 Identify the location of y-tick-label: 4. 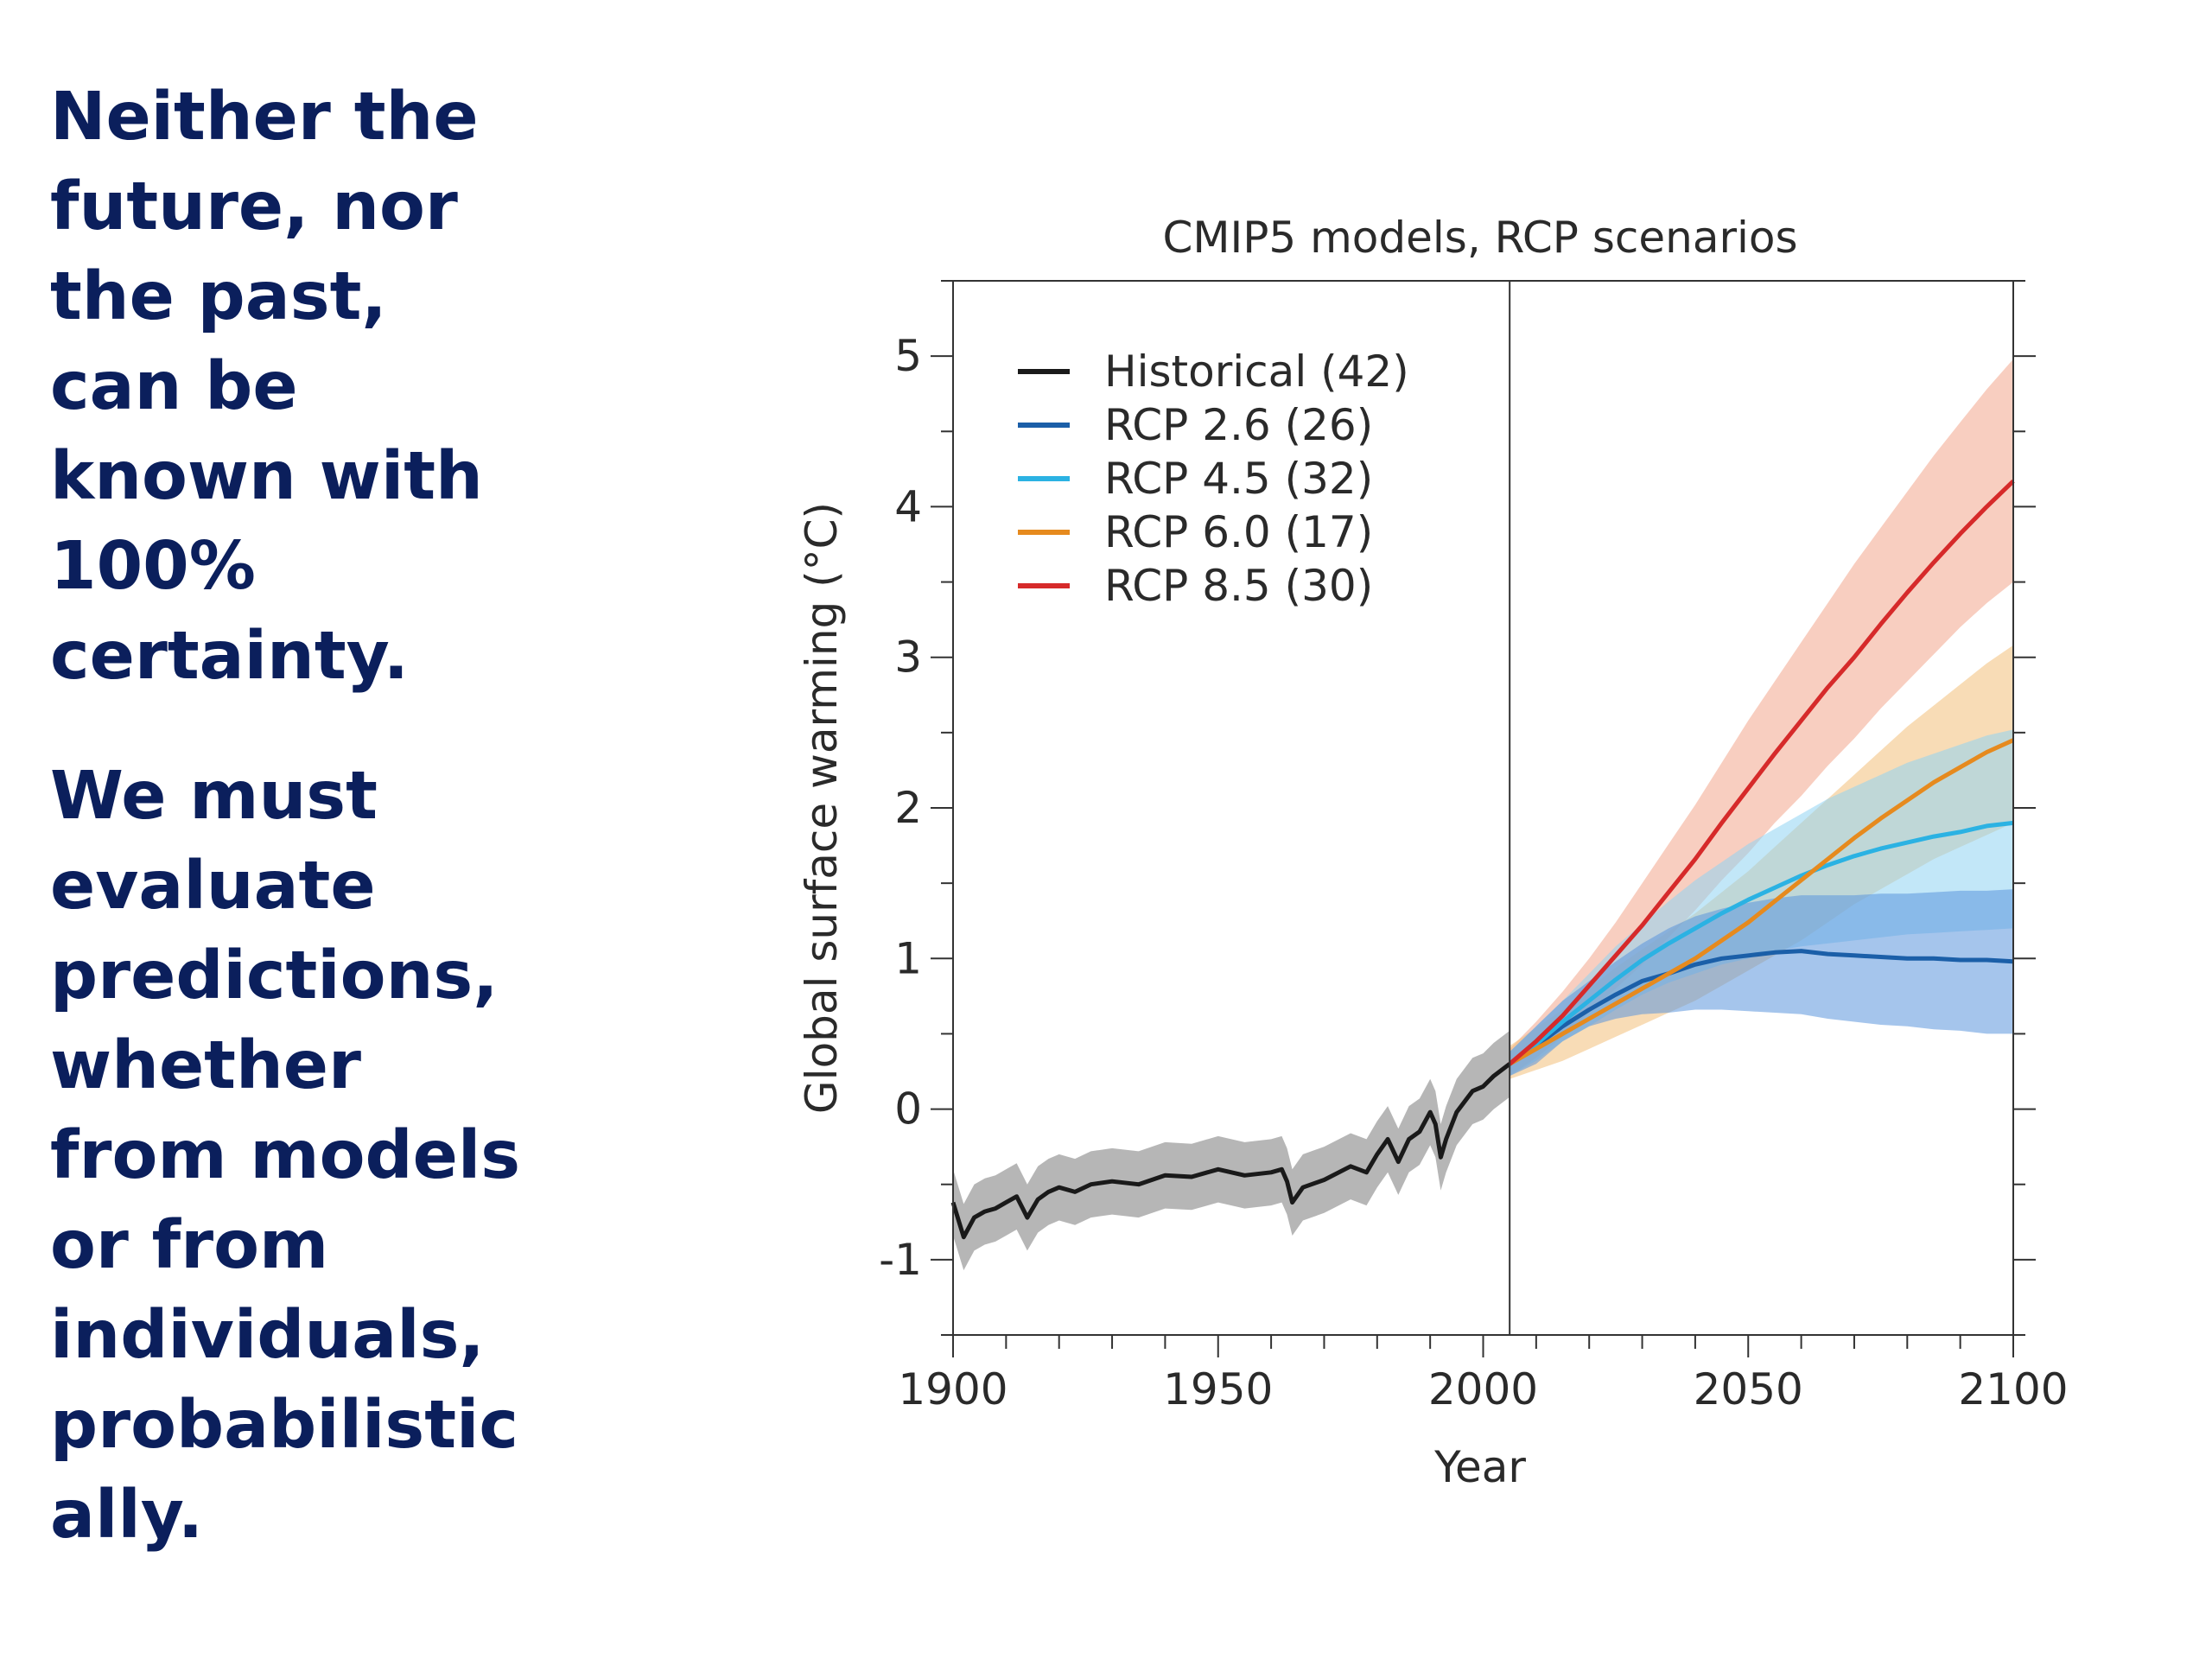
(908, 506).